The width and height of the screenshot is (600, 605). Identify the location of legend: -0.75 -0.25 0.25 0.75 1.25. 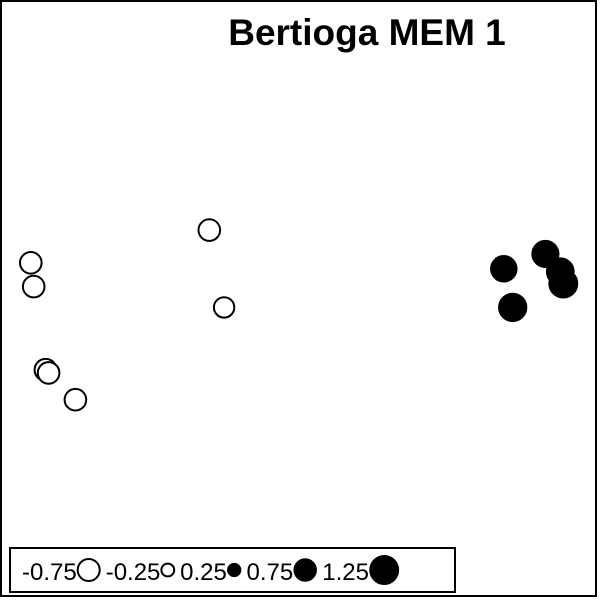
(232, 570).